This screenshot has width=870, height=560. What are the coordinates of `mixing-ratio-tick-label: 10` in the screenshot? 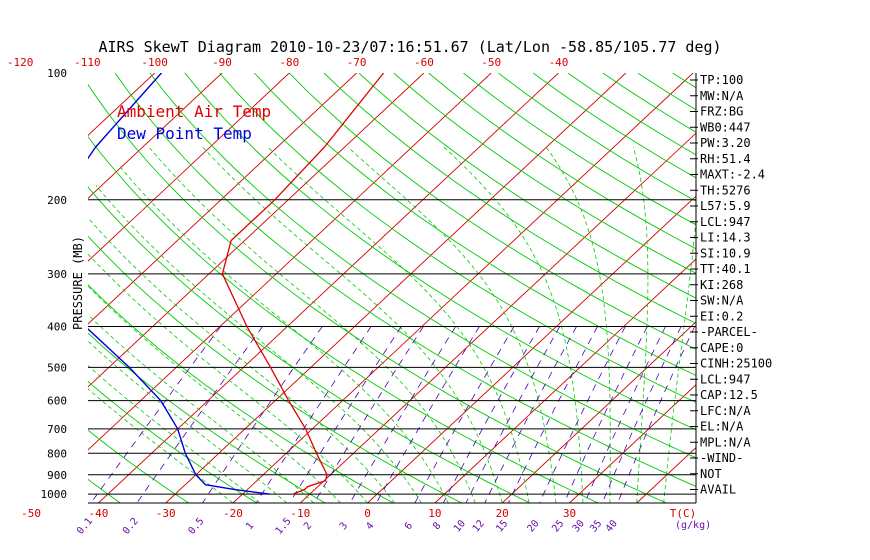 It's located at (460, 526).